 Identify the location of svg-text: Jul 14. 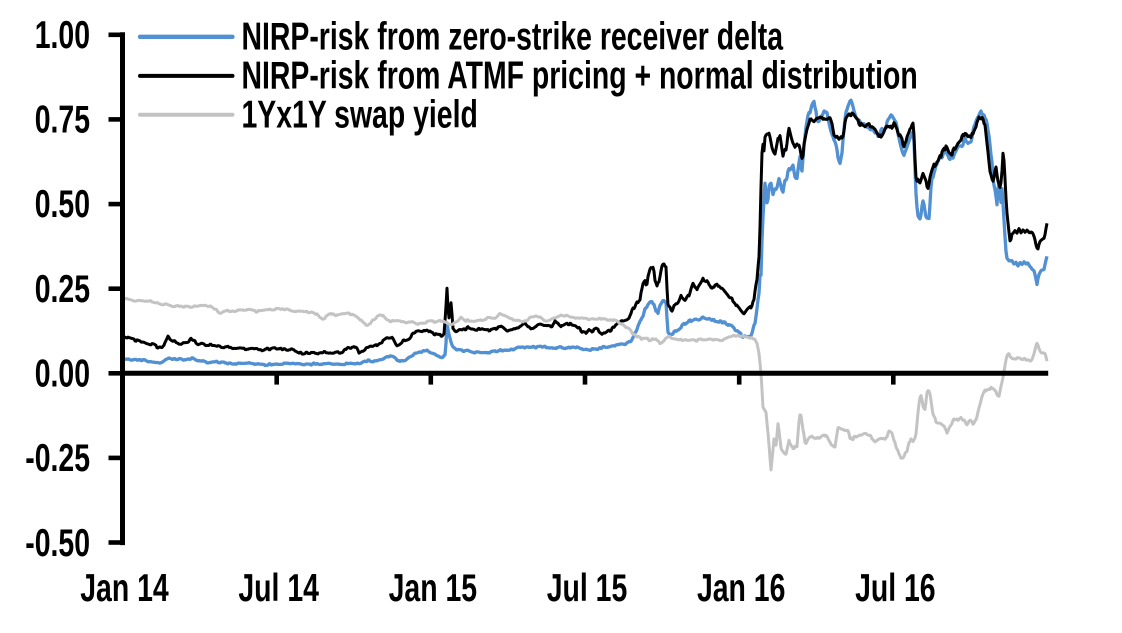
(278, 588).